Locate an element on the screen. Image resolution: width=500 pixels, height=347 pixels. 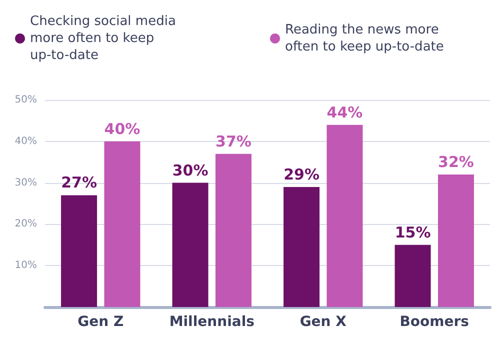
legend-label: Reading the news more often to keep up-to-date is located at coordinates (364, 38).